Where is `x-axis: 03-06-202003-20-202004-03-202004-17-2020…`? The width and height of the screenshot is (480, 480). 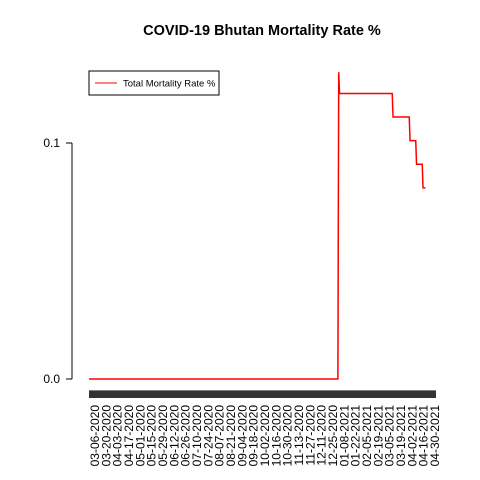 x-axis: 03-06-202003-20-202004-03-202004-17-2020… is located at coordinates (265, 428).